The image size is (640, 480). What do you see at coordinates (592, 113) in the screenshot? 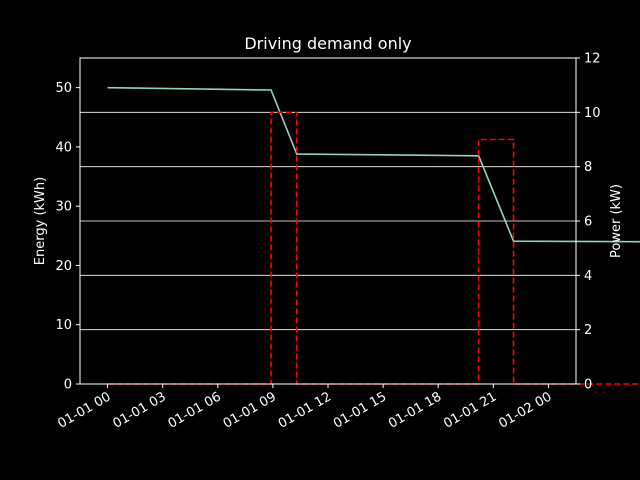
I see `y-tick-label-right: 10` at bounding box center [592, 113].